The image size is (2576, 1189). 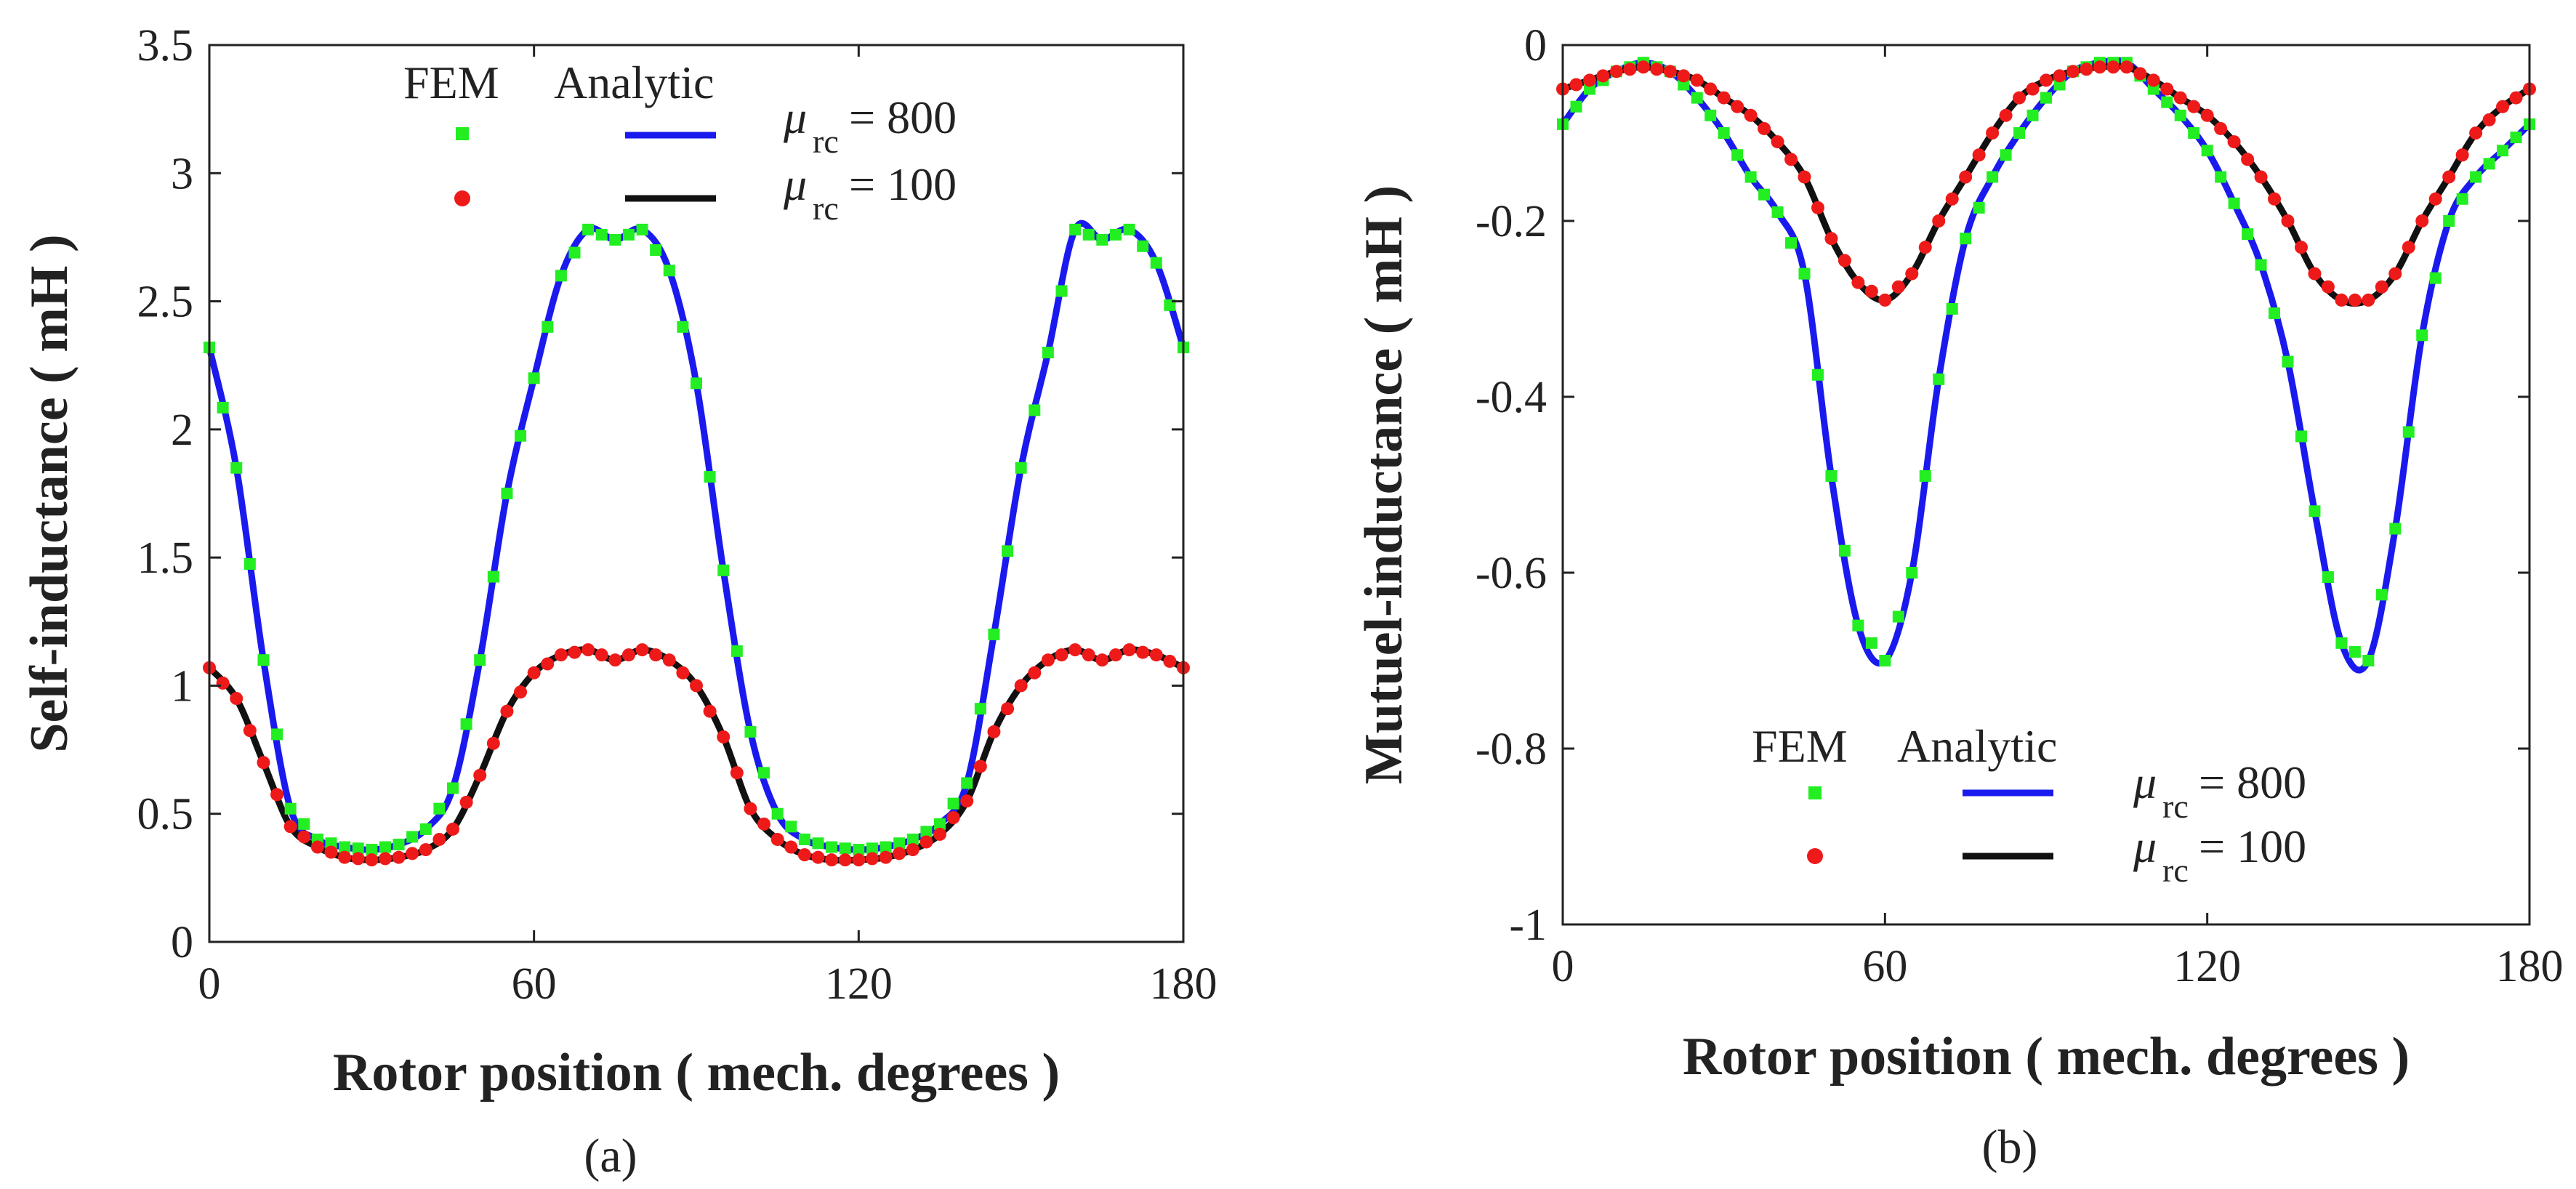 What do you see at coordinates (49, 493) in the screenshot?
I see `panel-a-y-axis-label: Self-inductance ( mH )` at bounding box center [49, 493].